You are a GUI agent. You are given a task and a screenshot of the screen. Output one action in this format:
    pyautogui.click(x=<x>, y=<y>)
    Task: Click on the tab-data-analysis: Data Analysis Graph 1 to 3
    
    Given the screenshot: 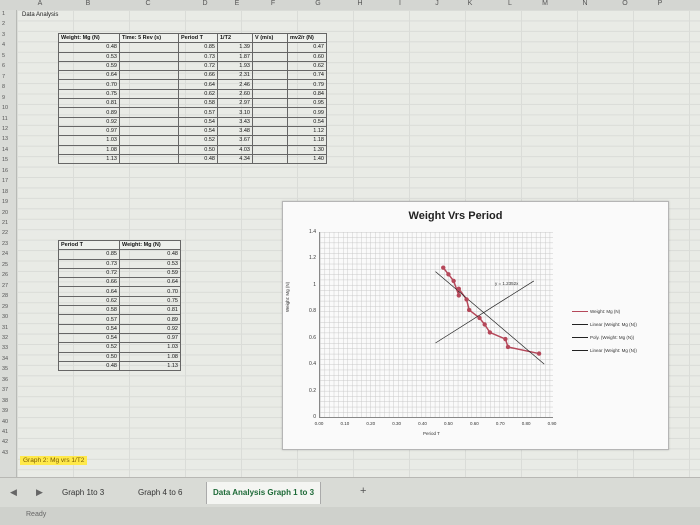 What is the action you would take?
    pyautogui.click(x=264, y=493)
    